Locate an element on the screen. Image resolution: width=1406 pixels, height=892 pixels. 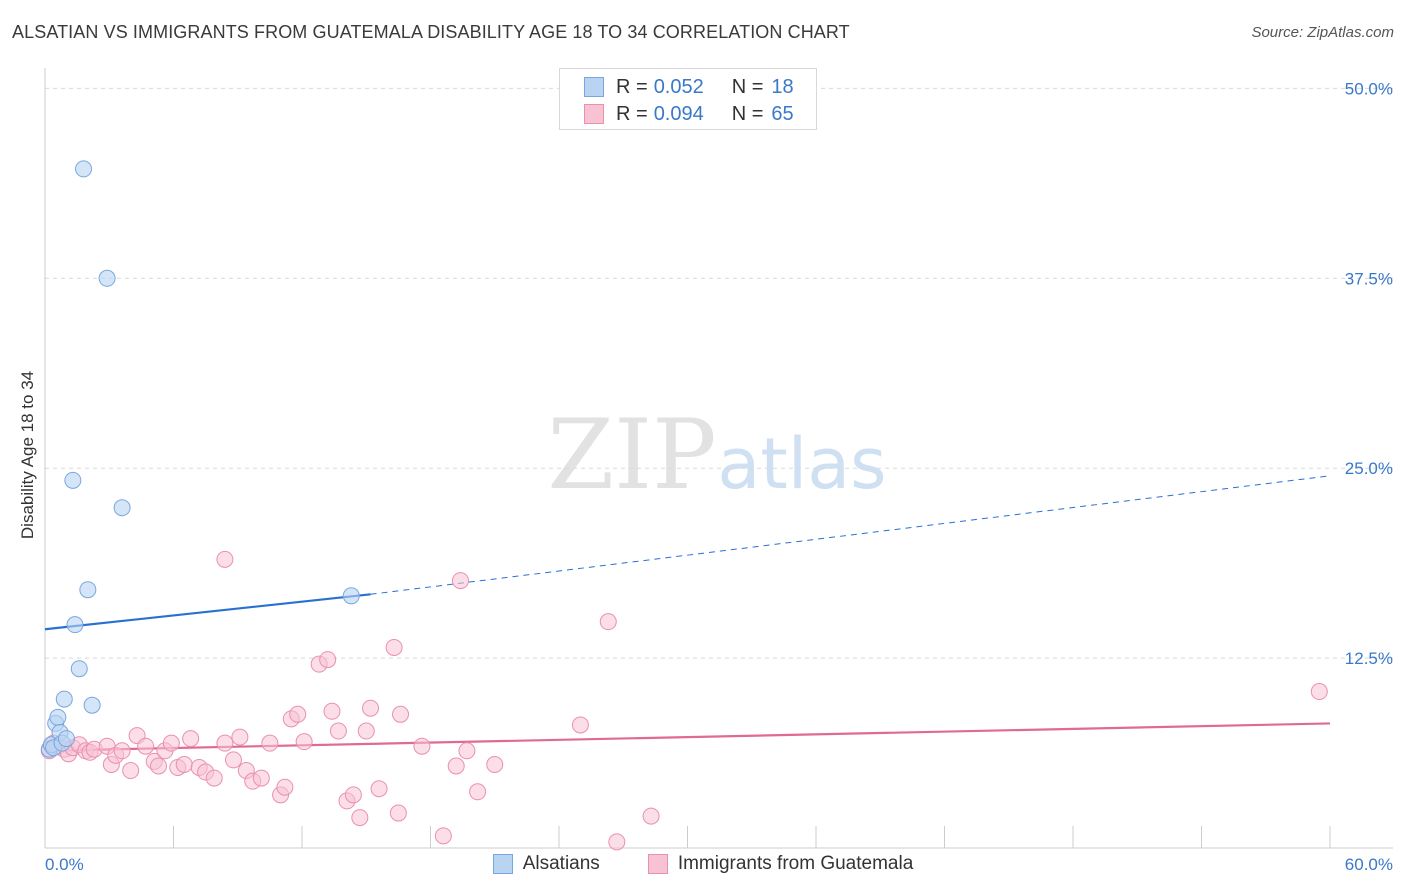
legend-item-alsatians: Alsatians is located at coordinates (546, 864).